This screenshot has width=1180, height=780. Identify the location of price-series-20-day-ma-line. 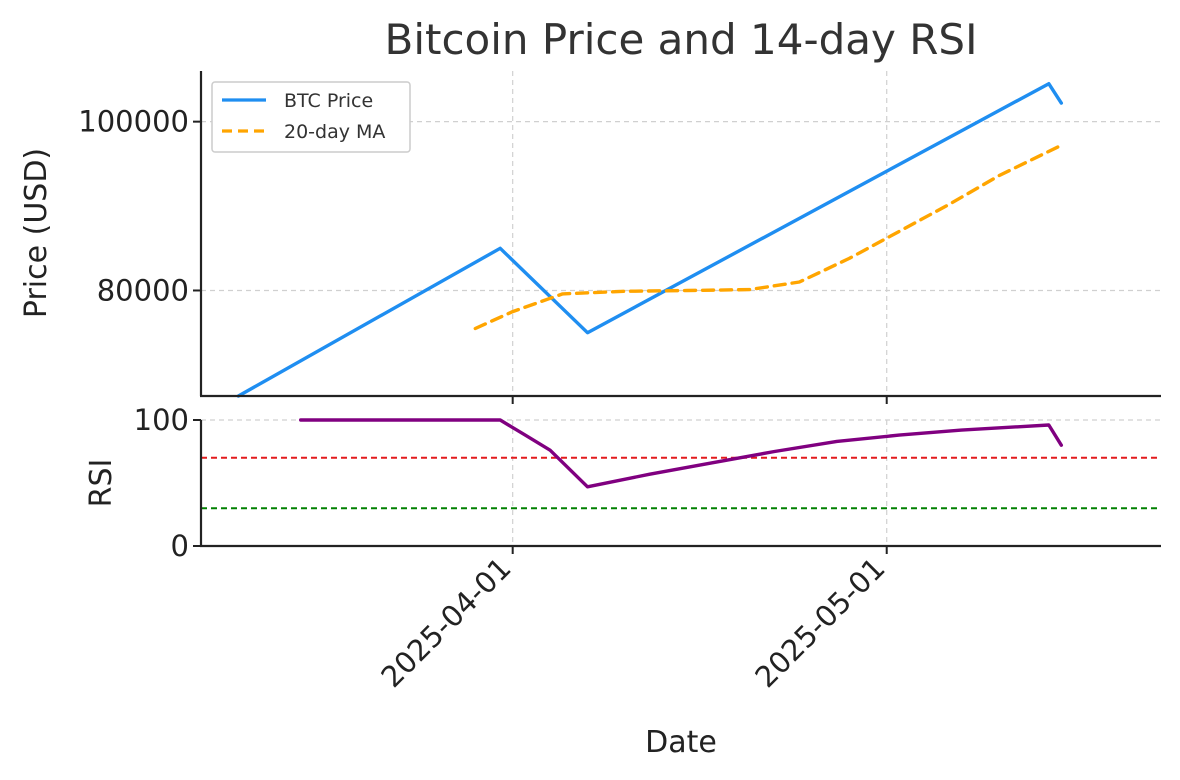
(768, 237).